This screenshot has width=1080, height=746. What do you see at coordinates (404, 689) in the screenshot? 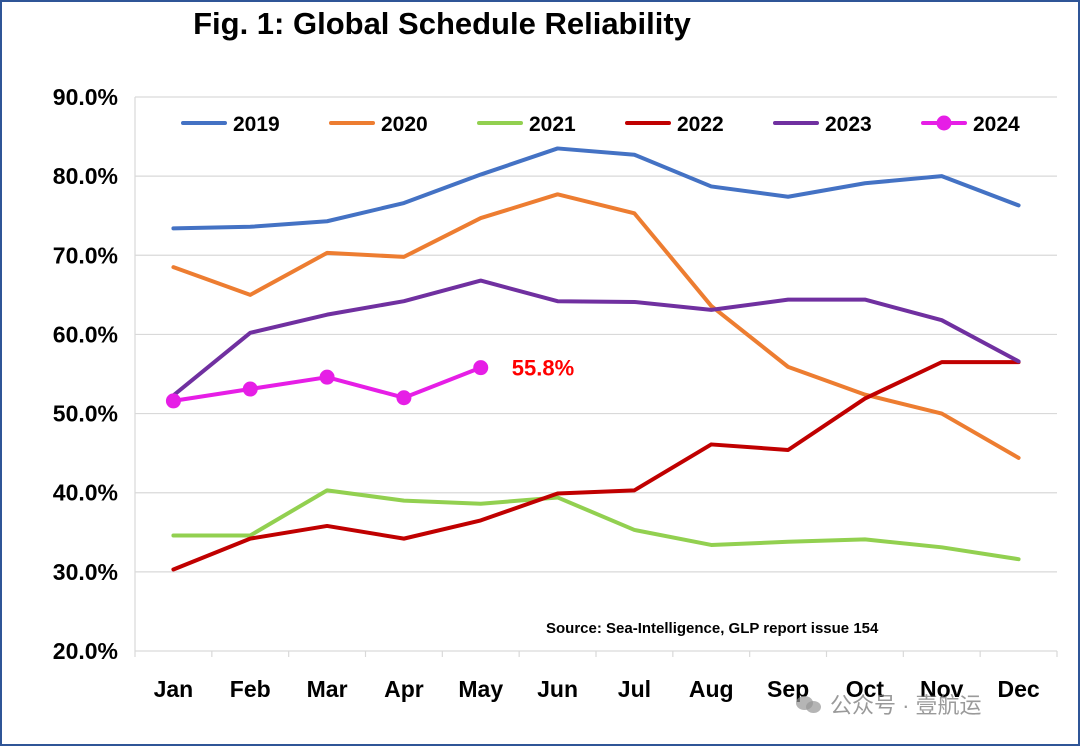
I see `x-tick-label: Apr` at bounding box center [404, 689].